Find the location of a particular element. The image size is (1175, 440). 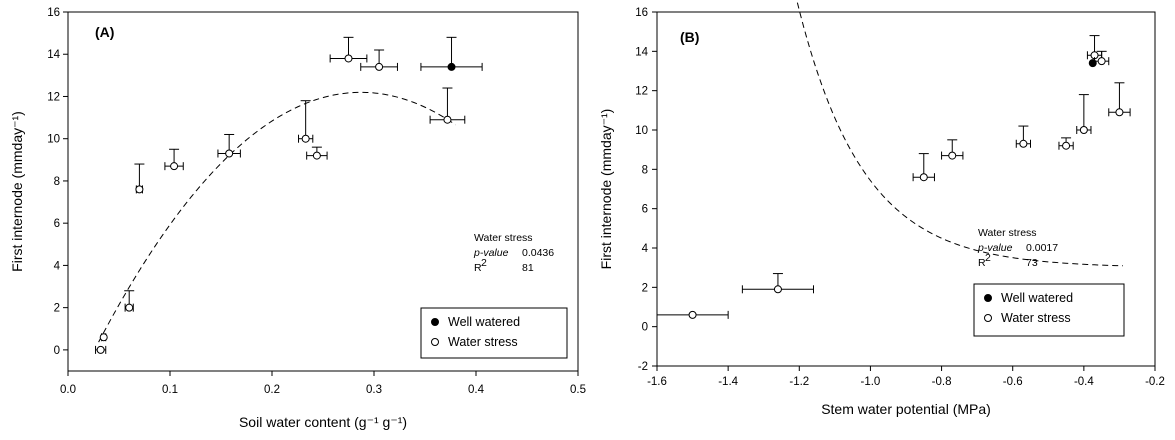

x-tick-label: -1.2 is located at coordinates (799, 382).